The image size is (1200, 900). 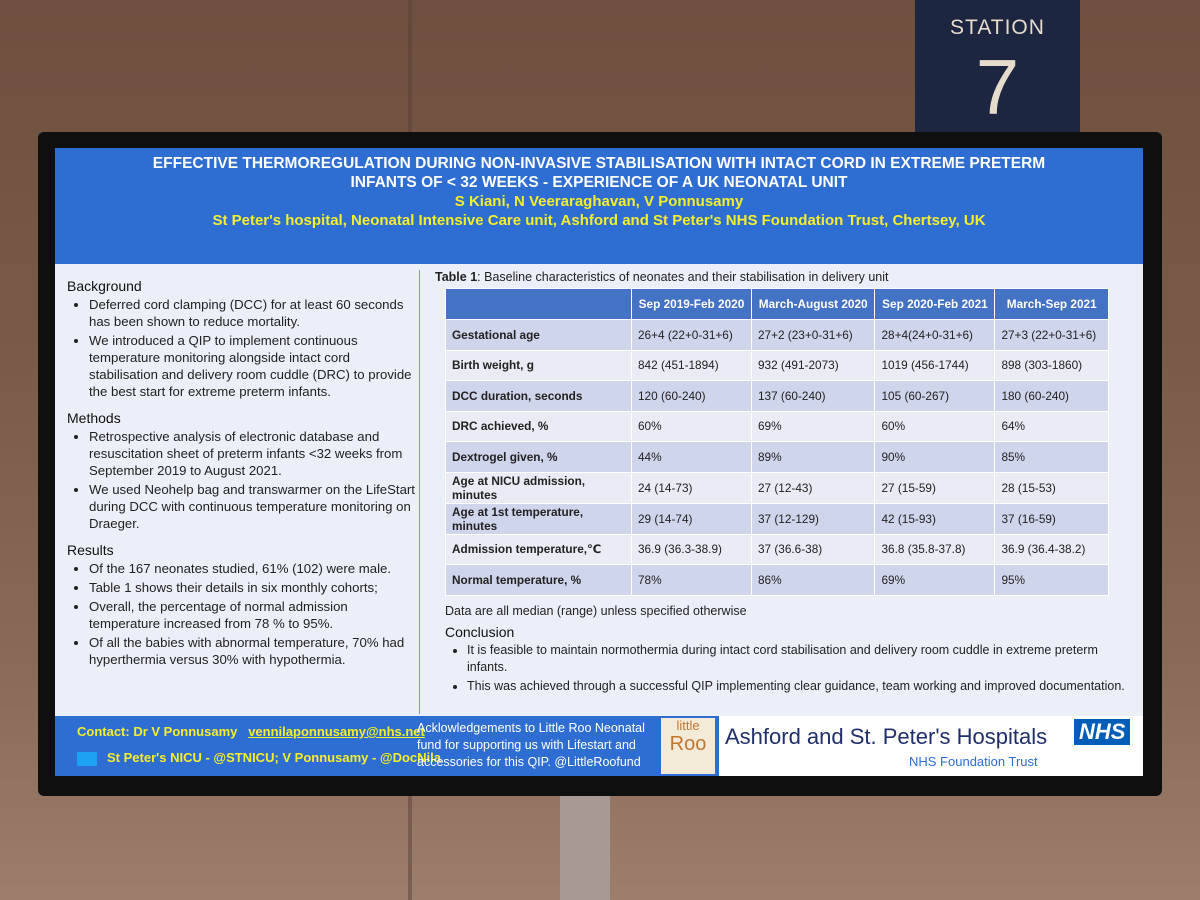 I want to click on section-heading: Background, so click(x=104, y=286).